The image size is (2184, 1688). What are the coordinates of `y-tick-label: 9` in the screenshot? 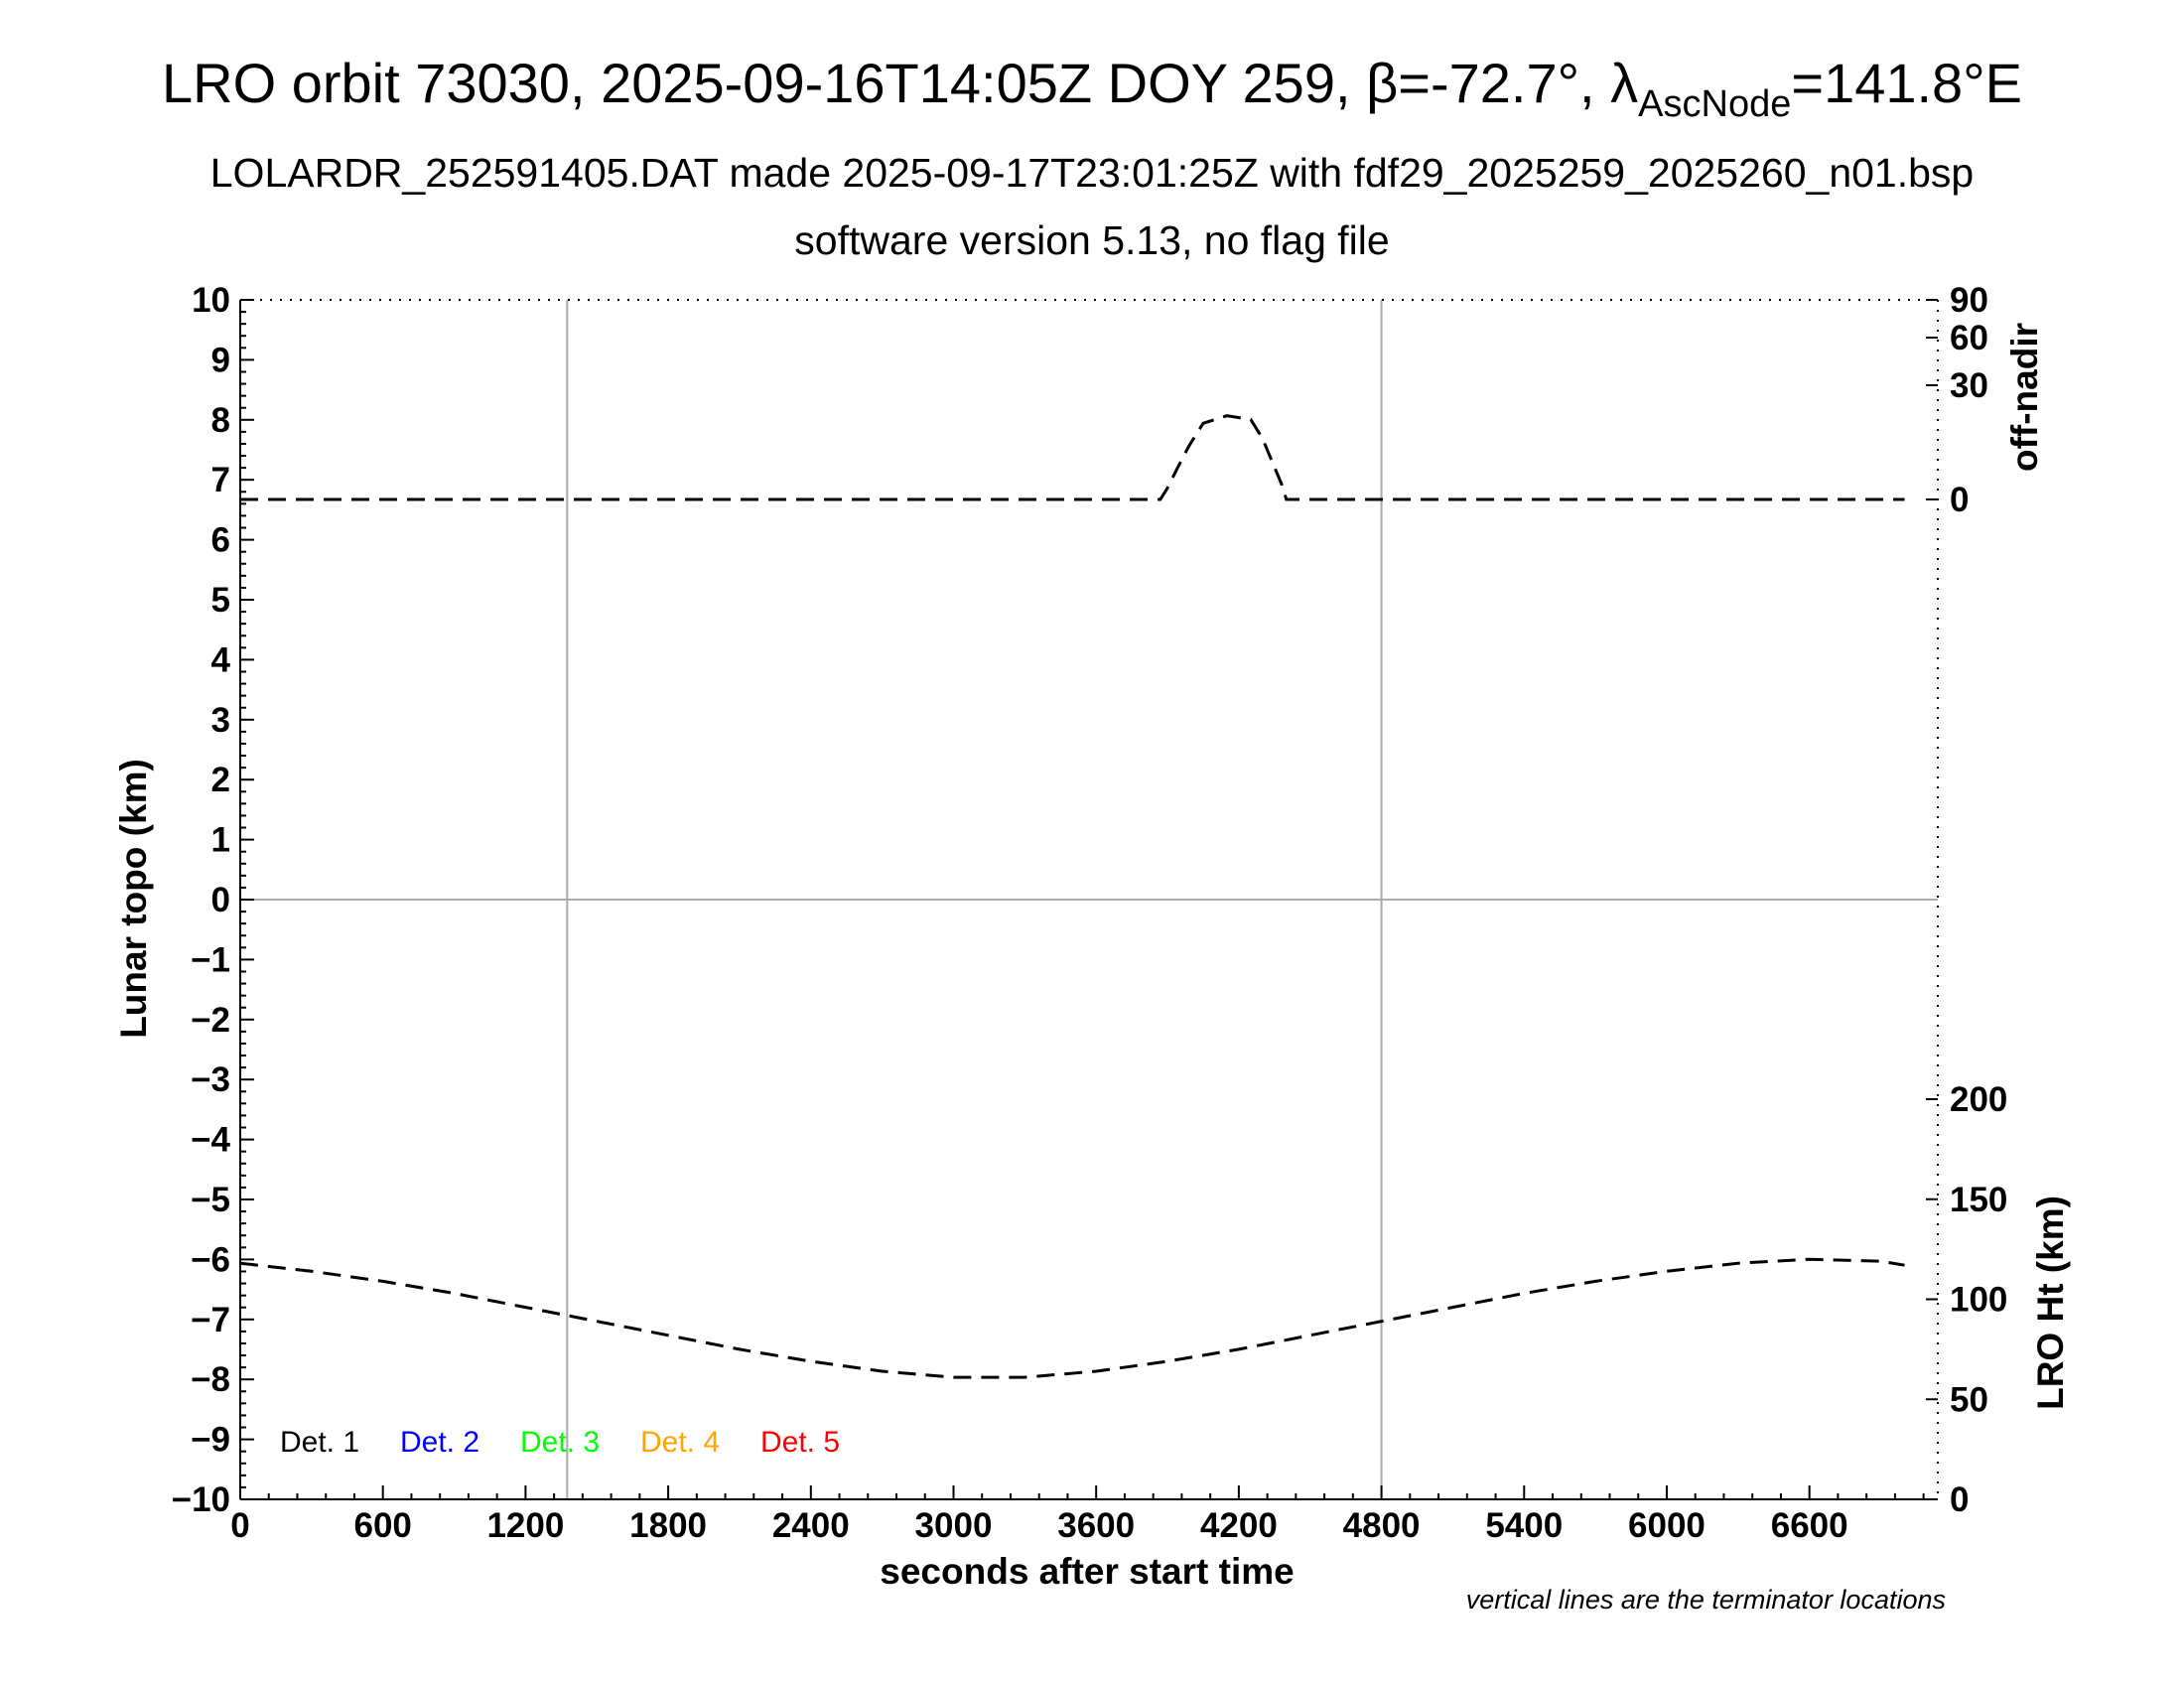 It's located at (220, 360).